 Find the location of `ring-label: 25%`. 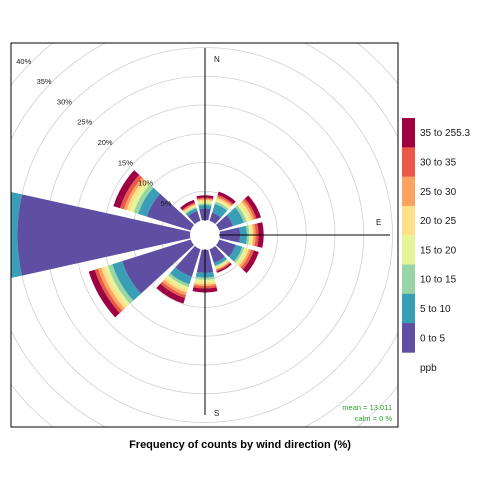

ring-label: 25% is located at coordinates (84, 122).